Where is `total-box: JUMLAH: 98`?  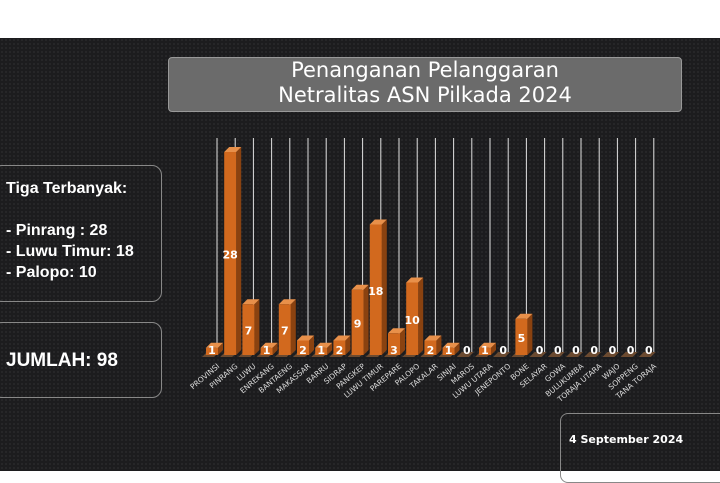
total-box: JUMLAH: 98 is located at coordinates (81, 360).